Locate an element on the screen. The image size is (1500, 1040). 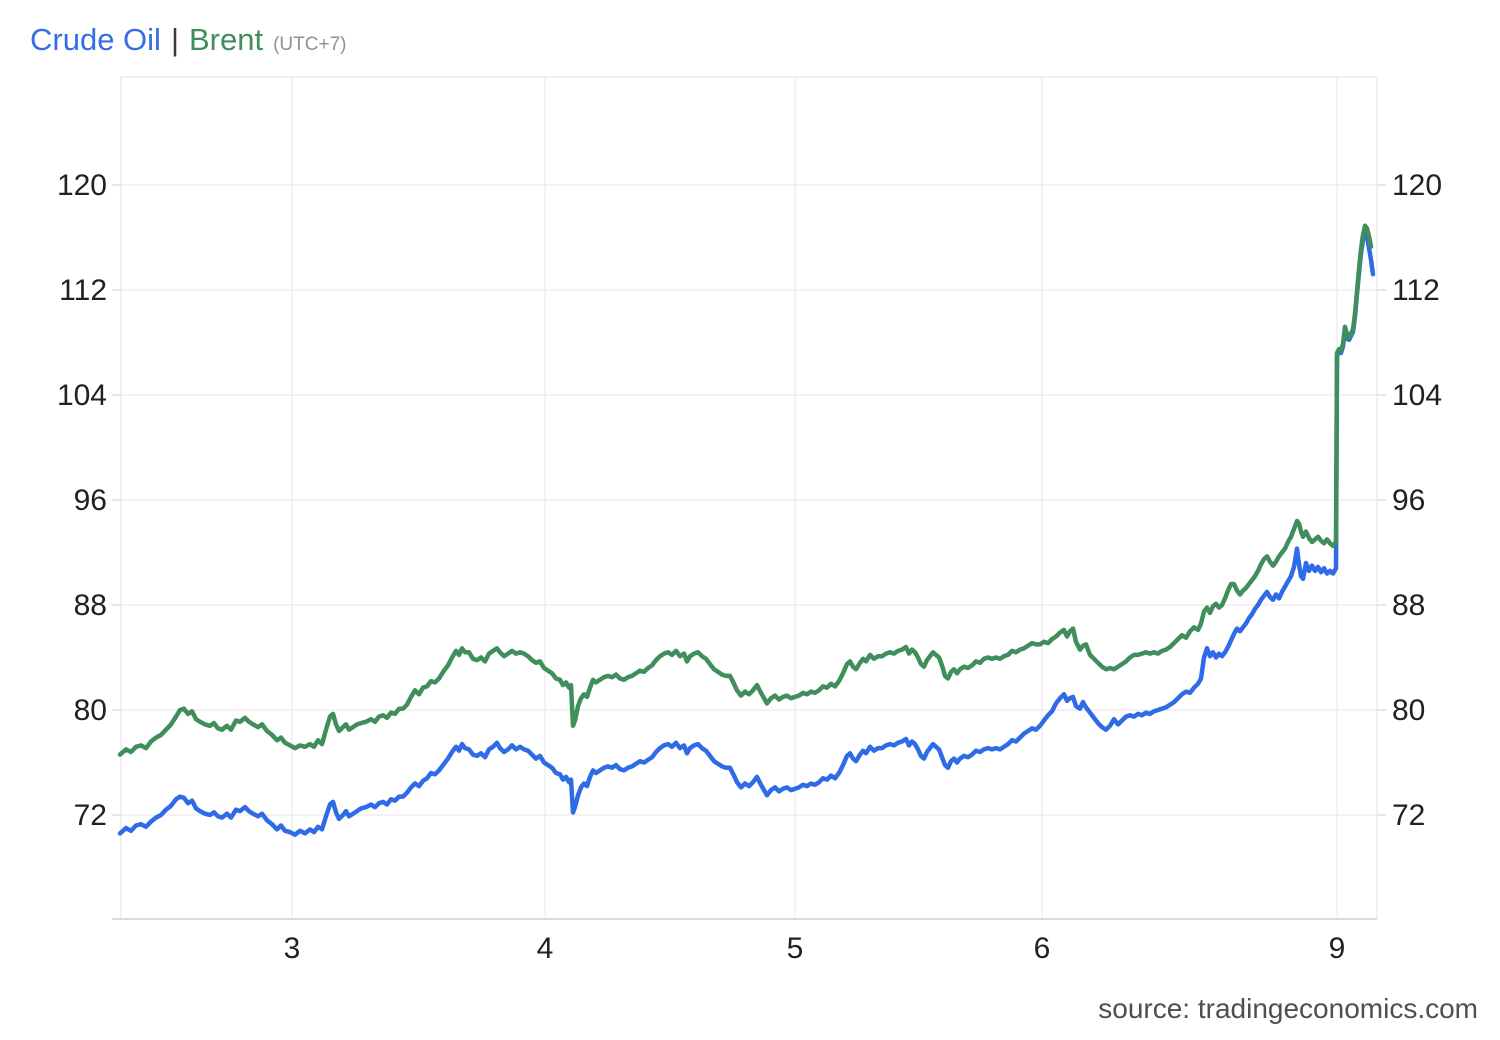
y-axis-label-right: 120 is located at coordinates (1417, 185).